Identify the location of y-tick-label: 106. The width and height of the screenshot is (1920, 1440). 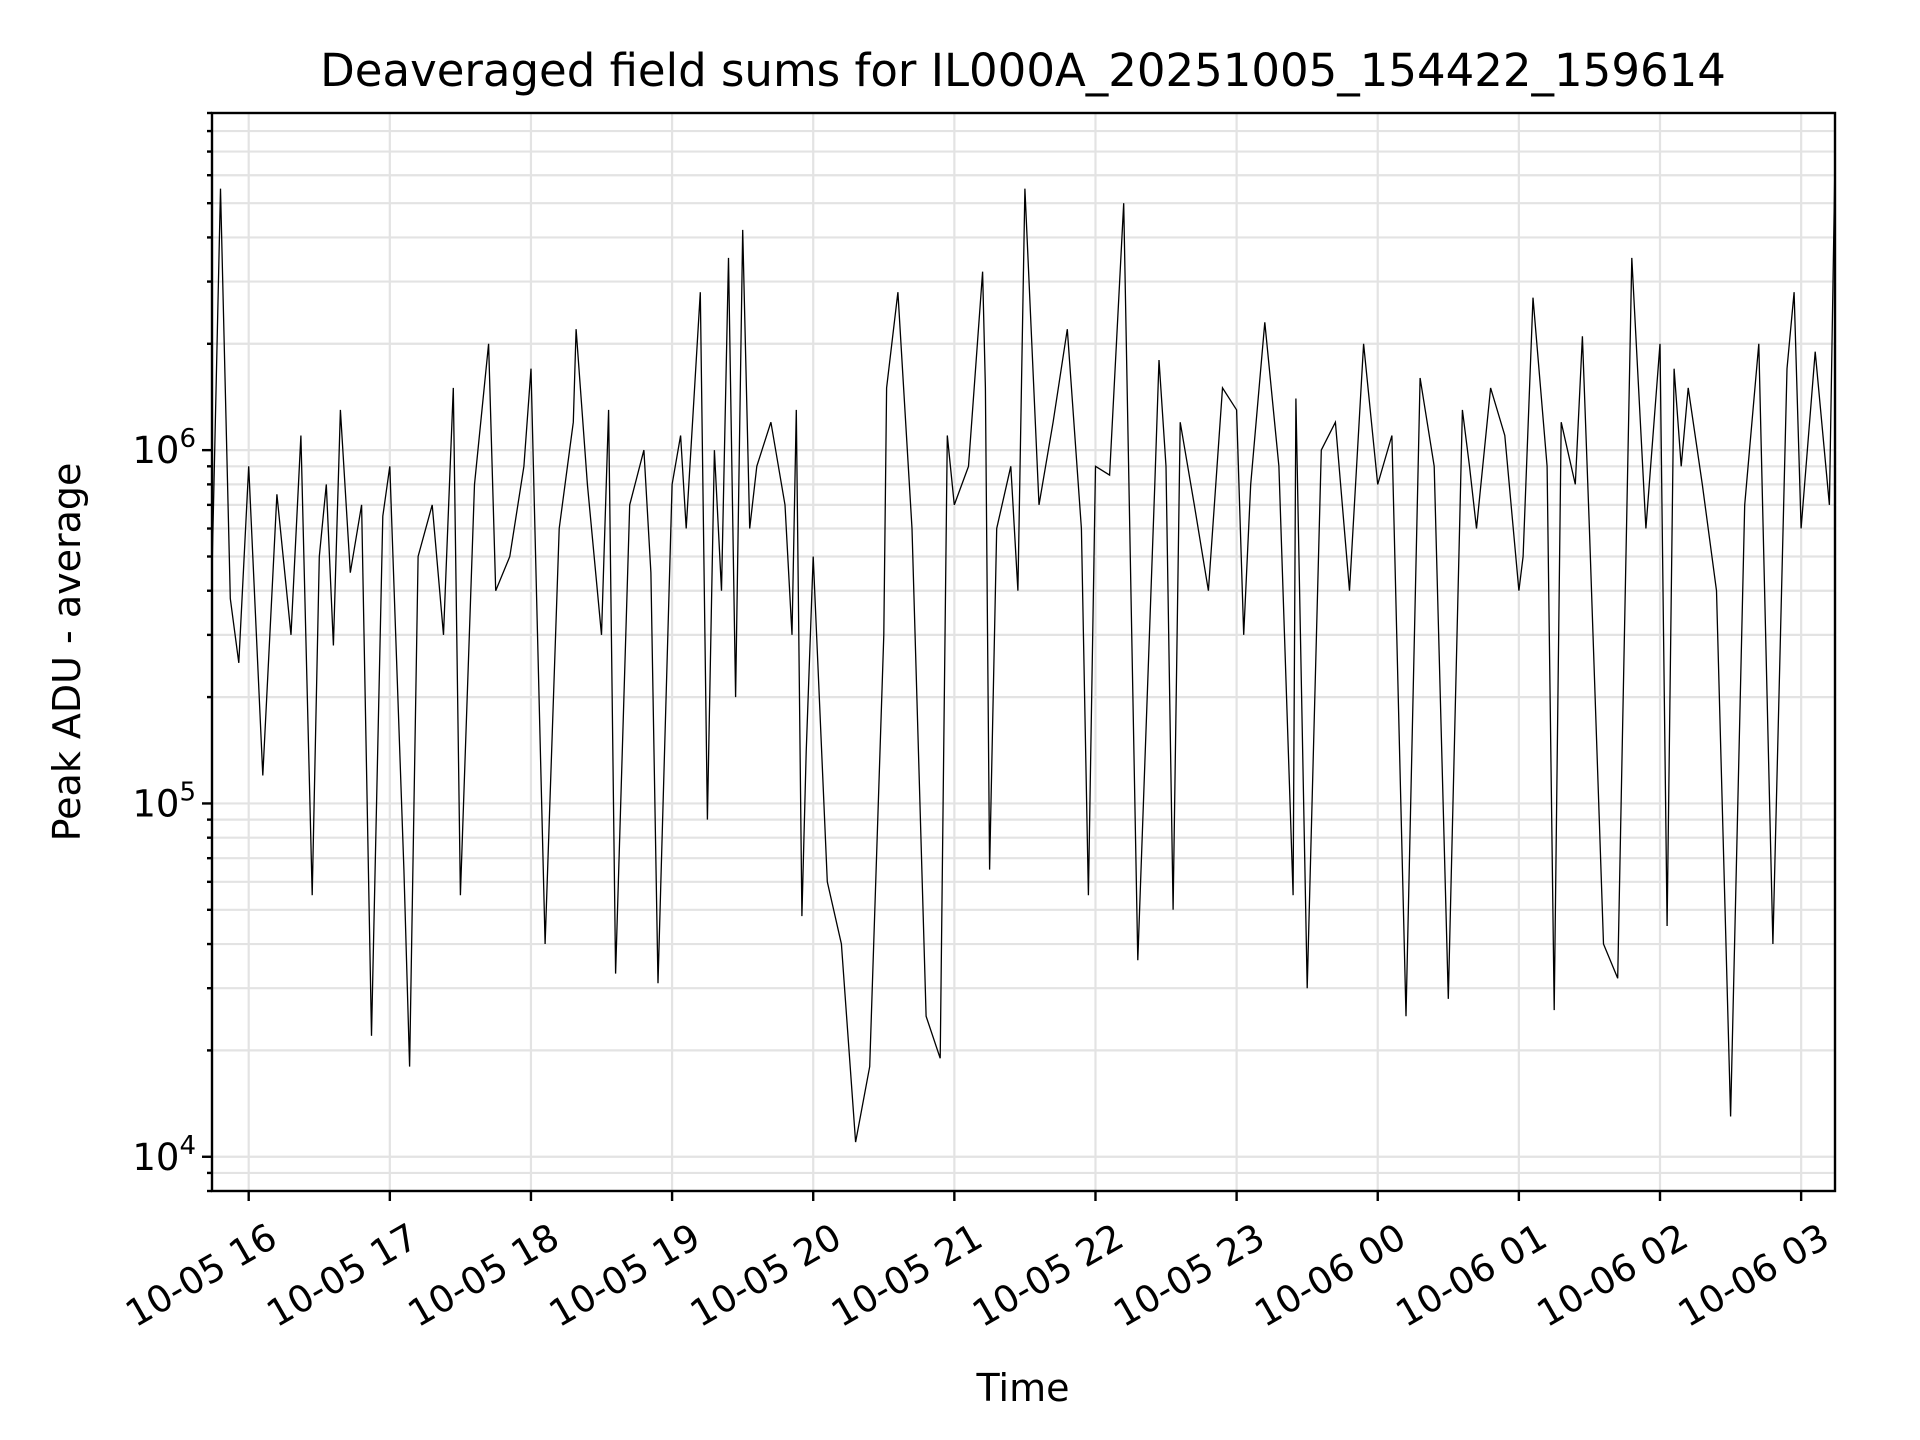
(164, 448).